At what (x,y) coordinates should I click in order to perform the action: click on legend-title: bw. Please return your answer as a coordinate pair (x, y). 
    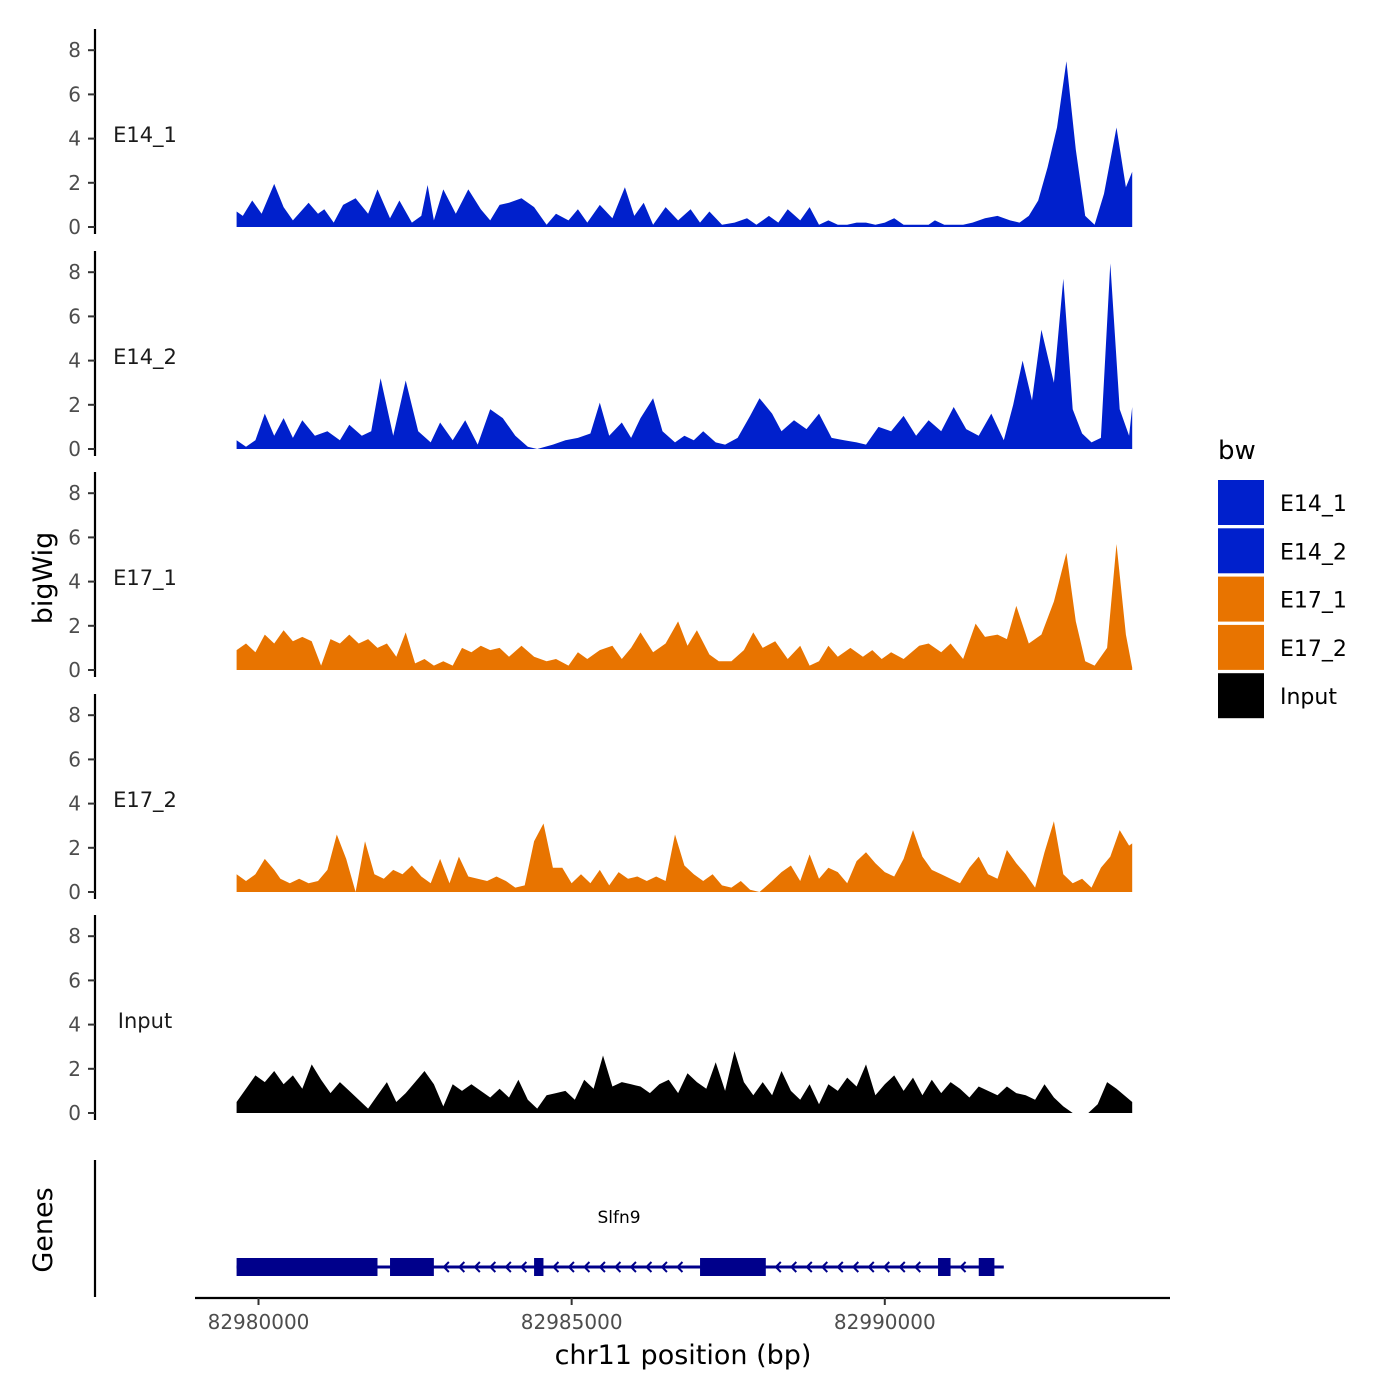
    Looking at the image, I should click on (1237, 451).